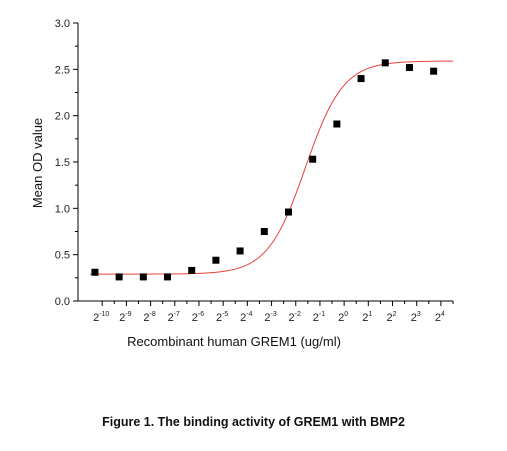 Image resolution: width=507 pixels, height=451 pixels. Describe the element at coordinates (246, 317) in the screenshot. I see `x-tick-label: 2-4` at that location.